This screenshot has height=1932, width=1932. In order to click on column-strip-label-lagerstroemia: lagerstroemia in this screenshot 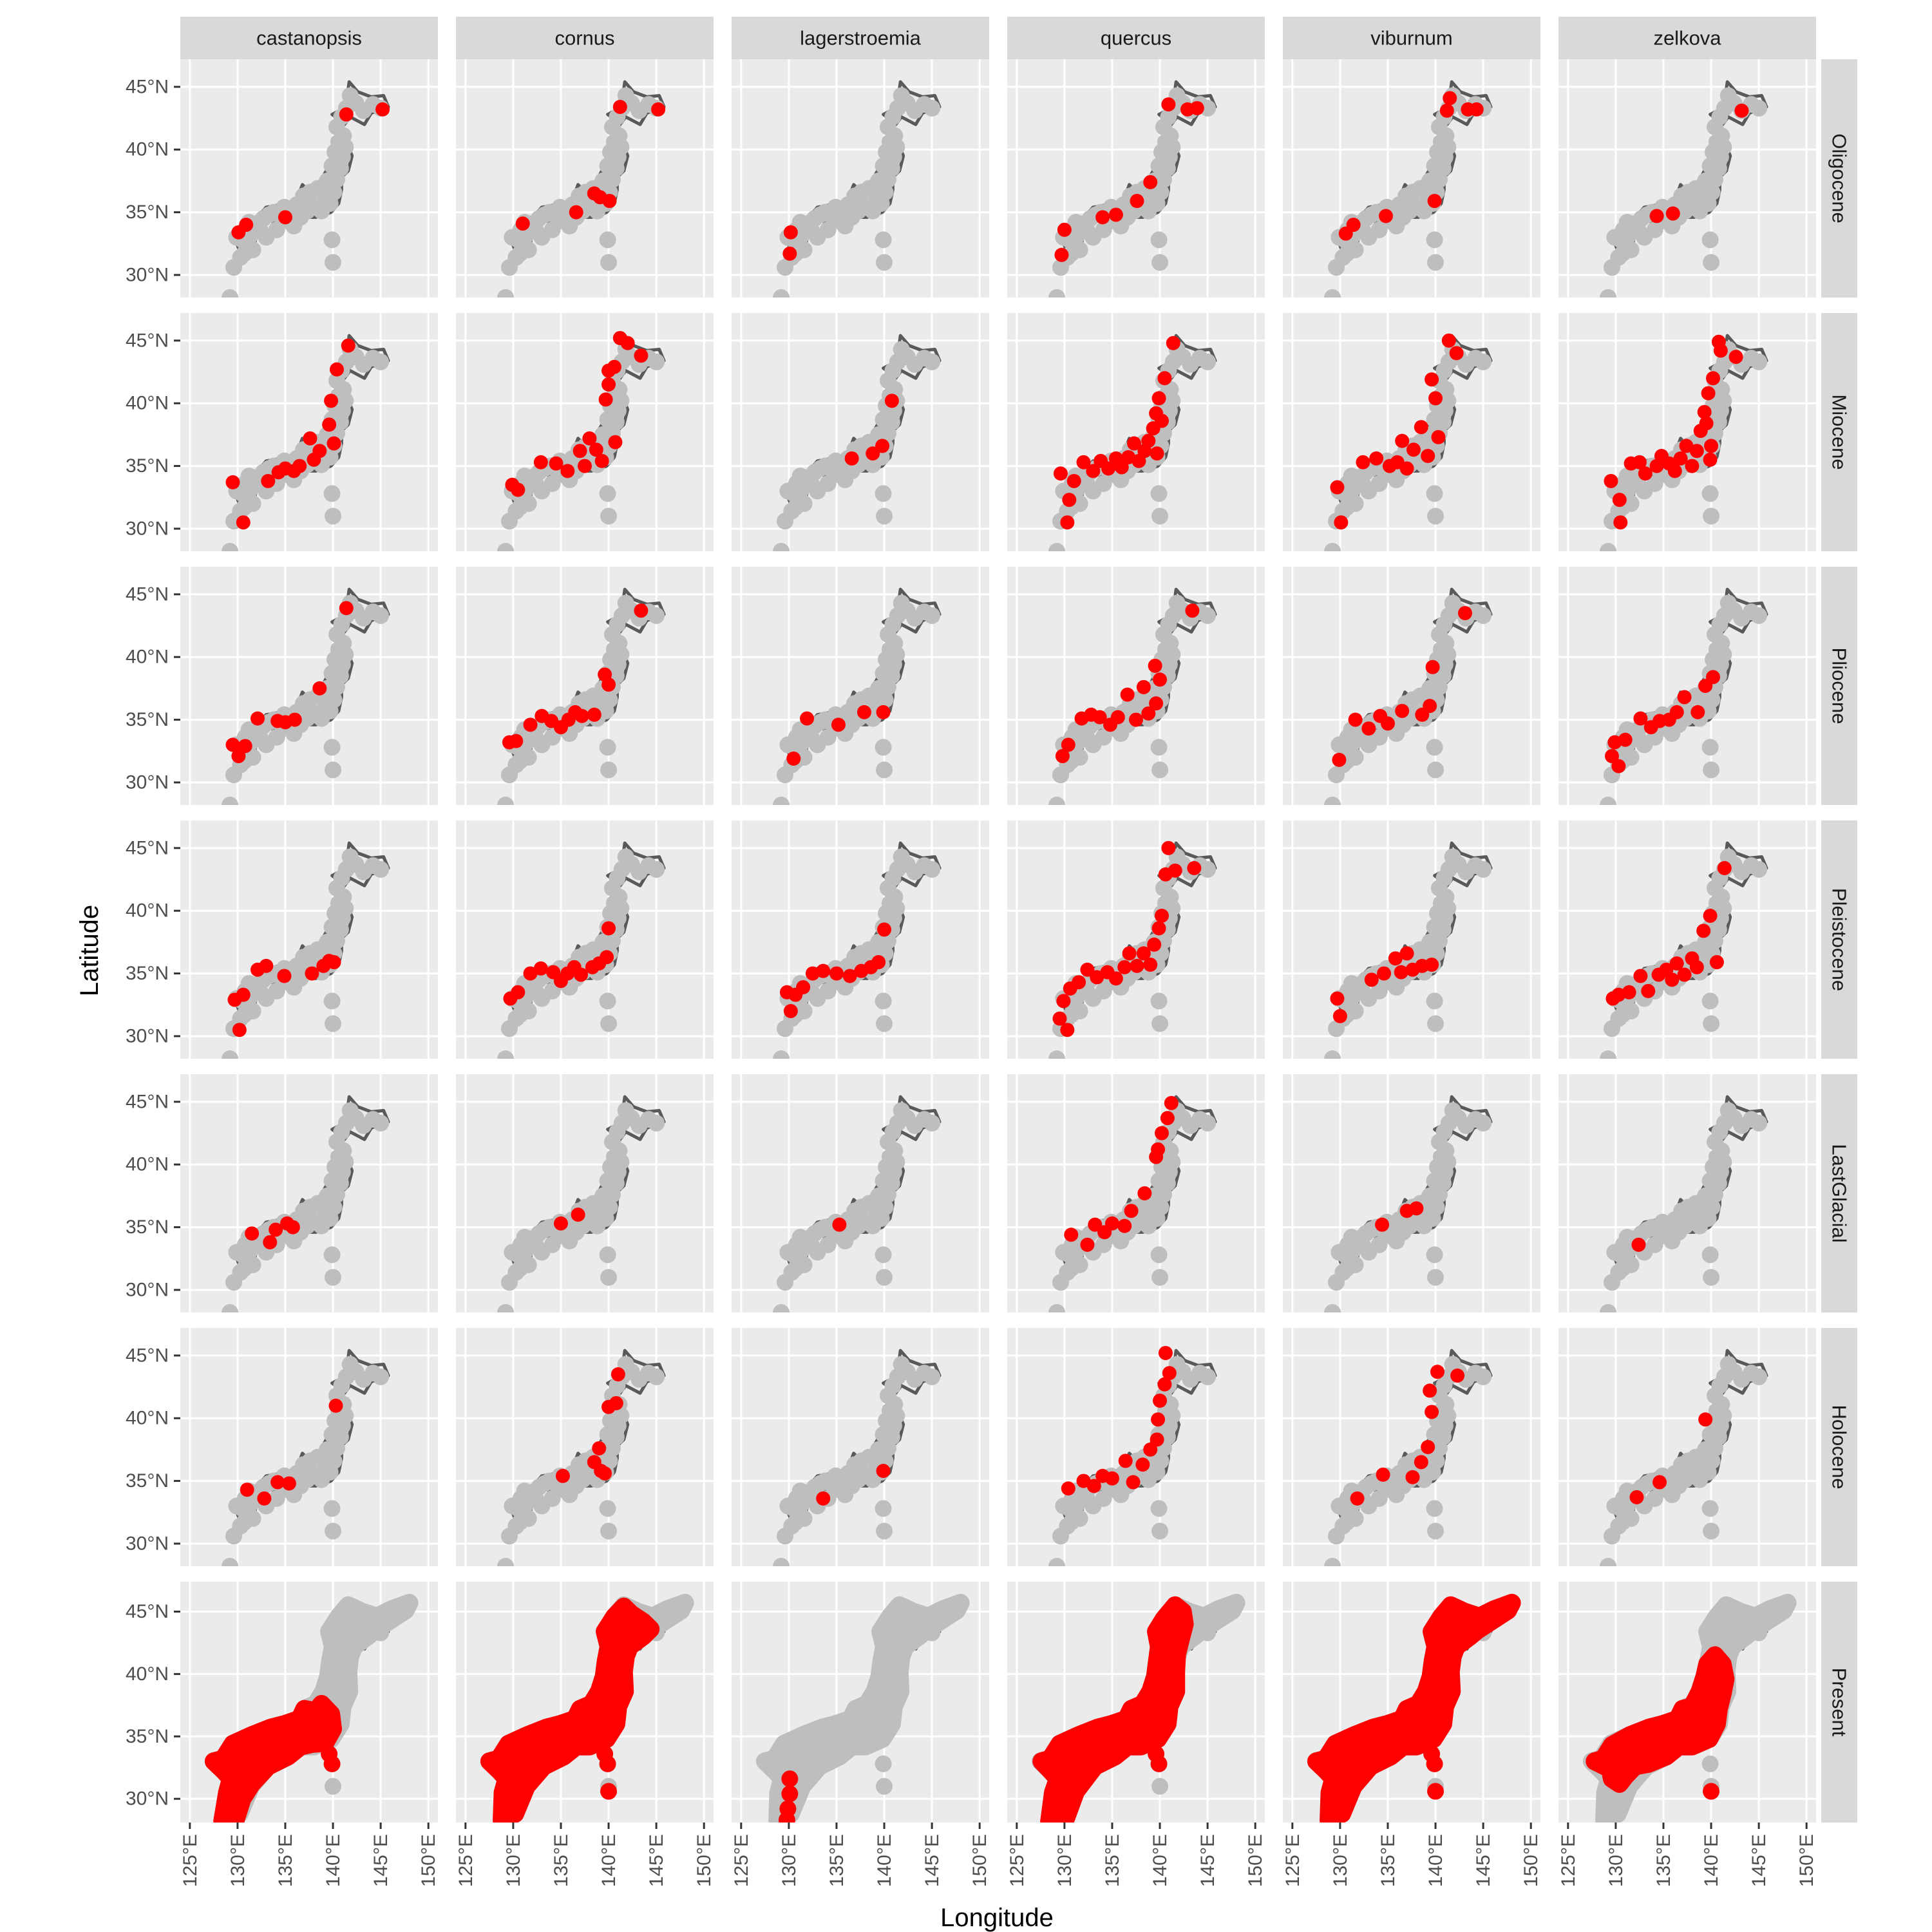, I will do `click(861, 38)`.